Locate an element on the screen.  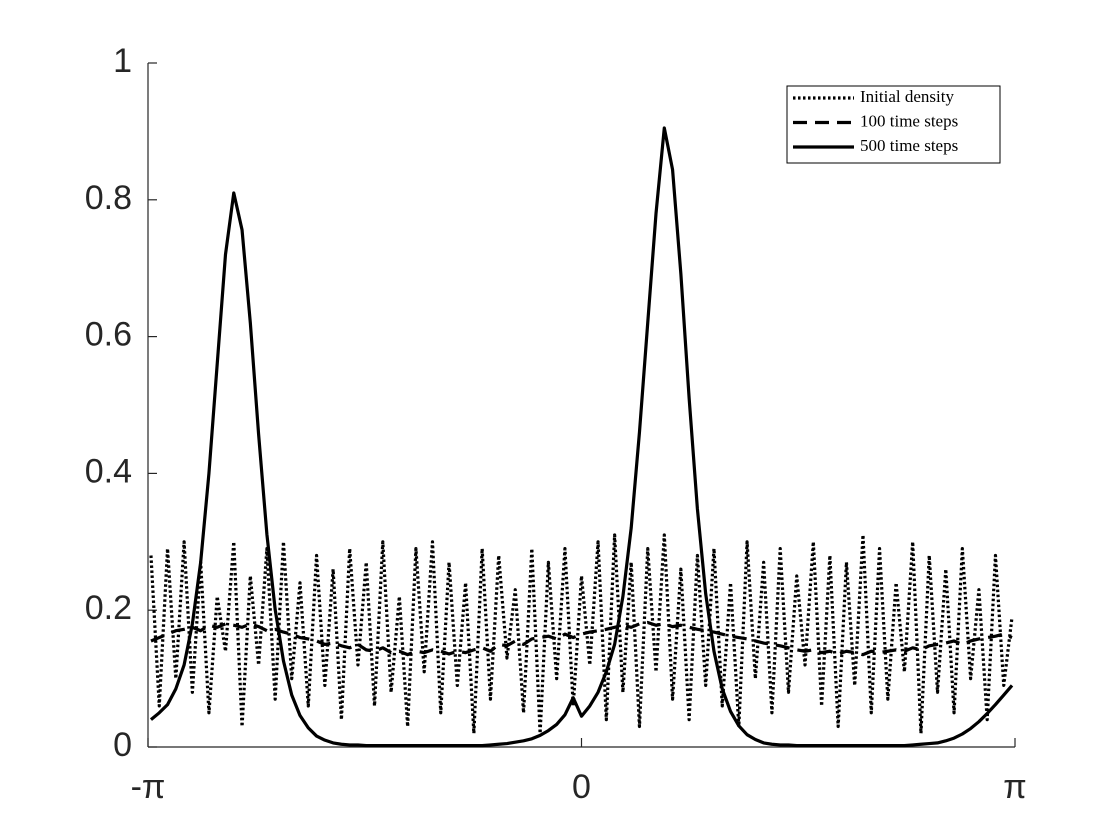
legend-label: 500 time steps is located at coordinates (909, 145).